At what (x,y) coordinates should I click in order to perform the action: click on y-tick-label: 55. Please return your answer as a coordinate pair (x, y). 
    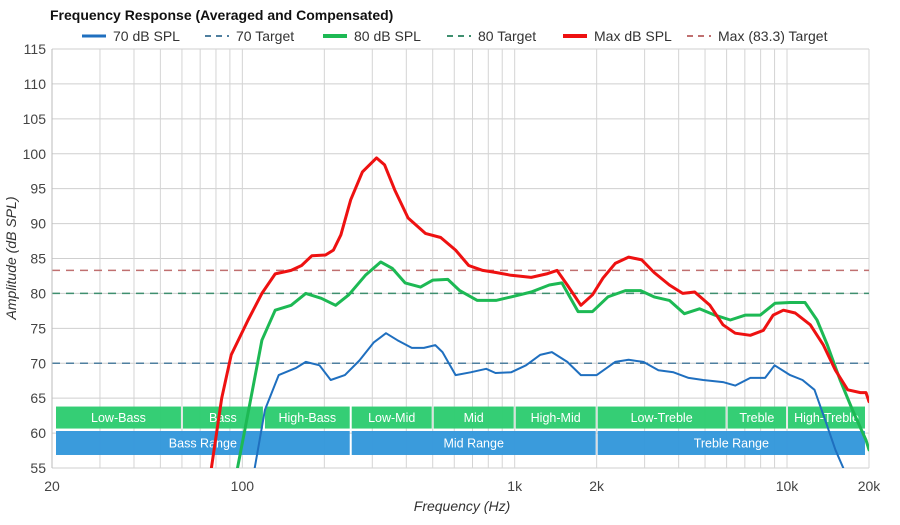
    Looking at the image, I should click on (38, 468).